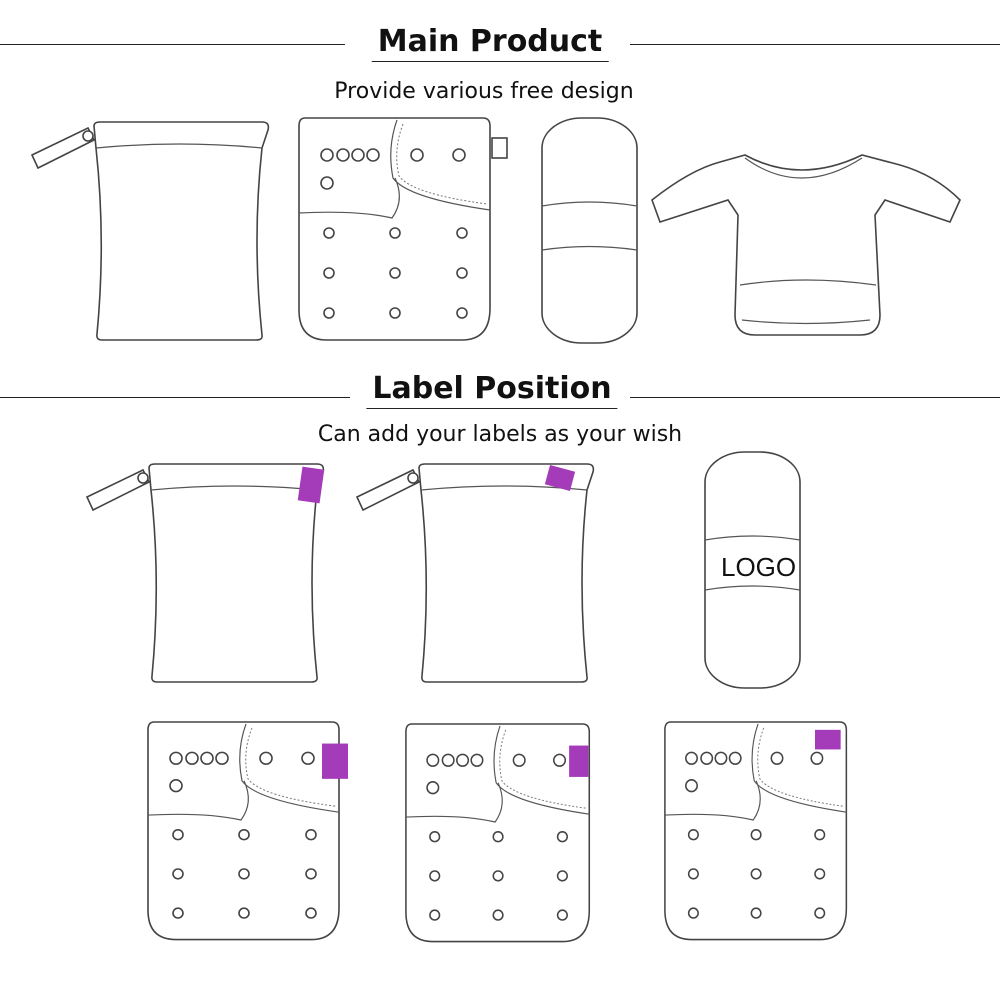 This screenshot has width=1000, height=1000. I want to click on diaper-insert-illustration, so click(589, 230).